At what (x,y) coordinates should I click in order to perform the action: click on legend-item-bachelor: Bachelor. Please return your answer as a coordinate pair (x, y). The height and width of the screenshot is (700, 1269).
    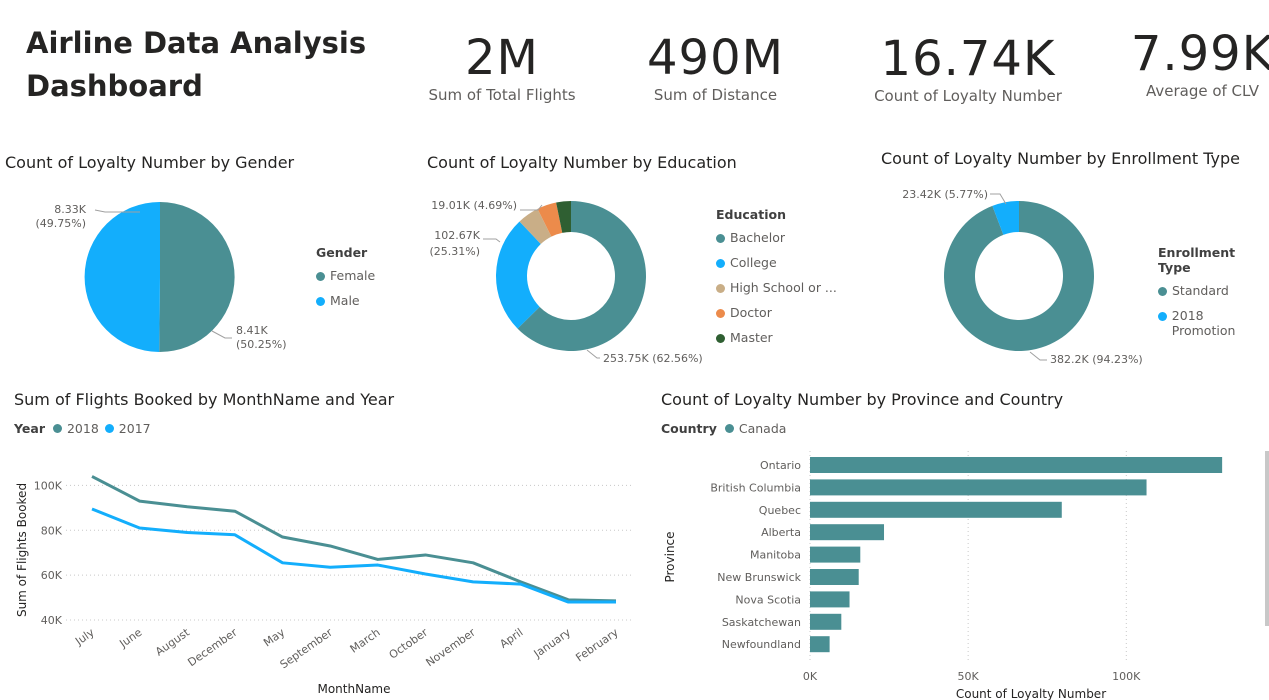
    Looking at the image, I should click on (776, 242).